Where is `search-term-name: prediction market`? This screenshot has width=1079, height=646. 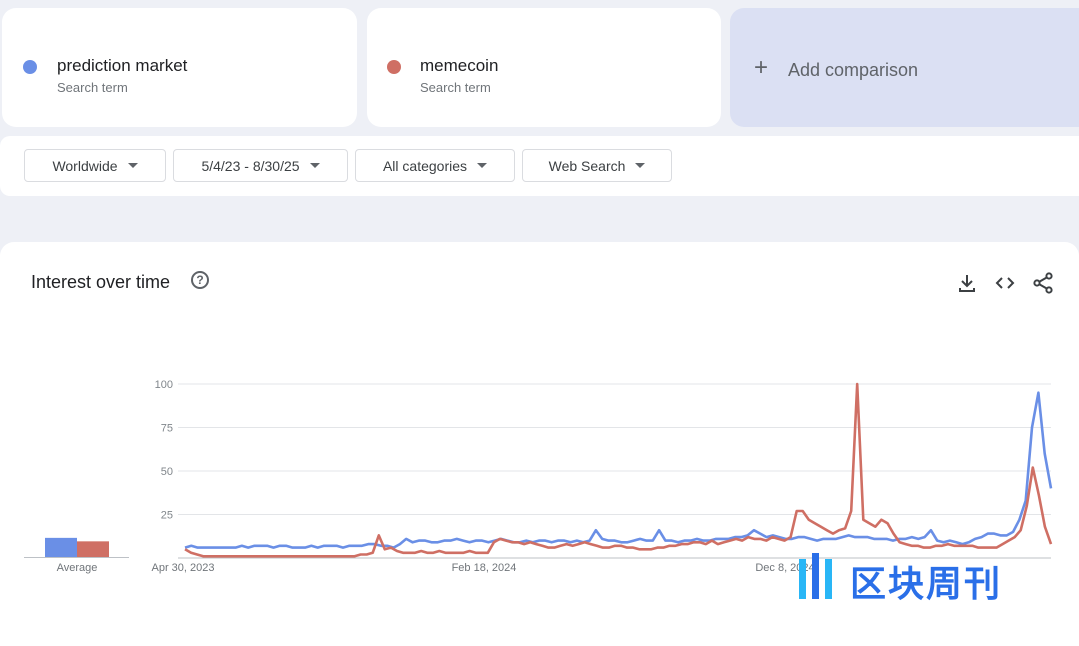 search-term-name: prediction market is located at coordinates (122, 65).